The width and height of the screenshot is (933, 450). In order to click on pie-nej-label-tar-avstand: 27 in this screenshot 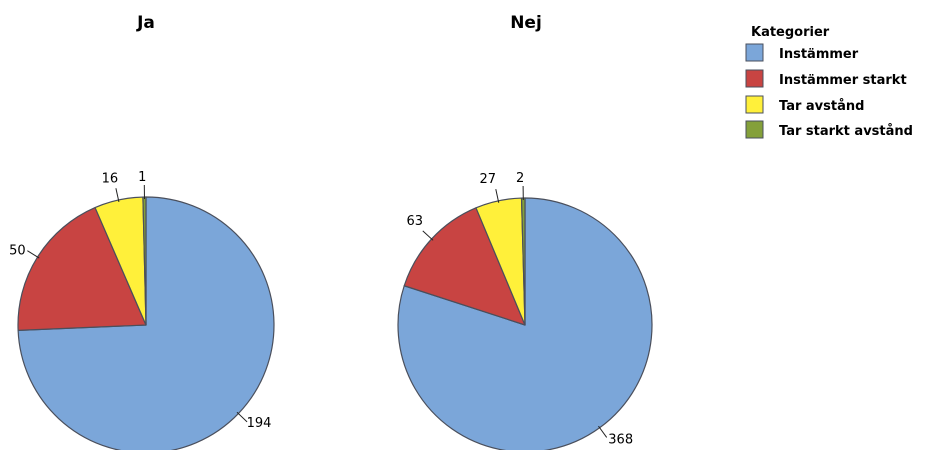, I will do `click(488, 179)`.